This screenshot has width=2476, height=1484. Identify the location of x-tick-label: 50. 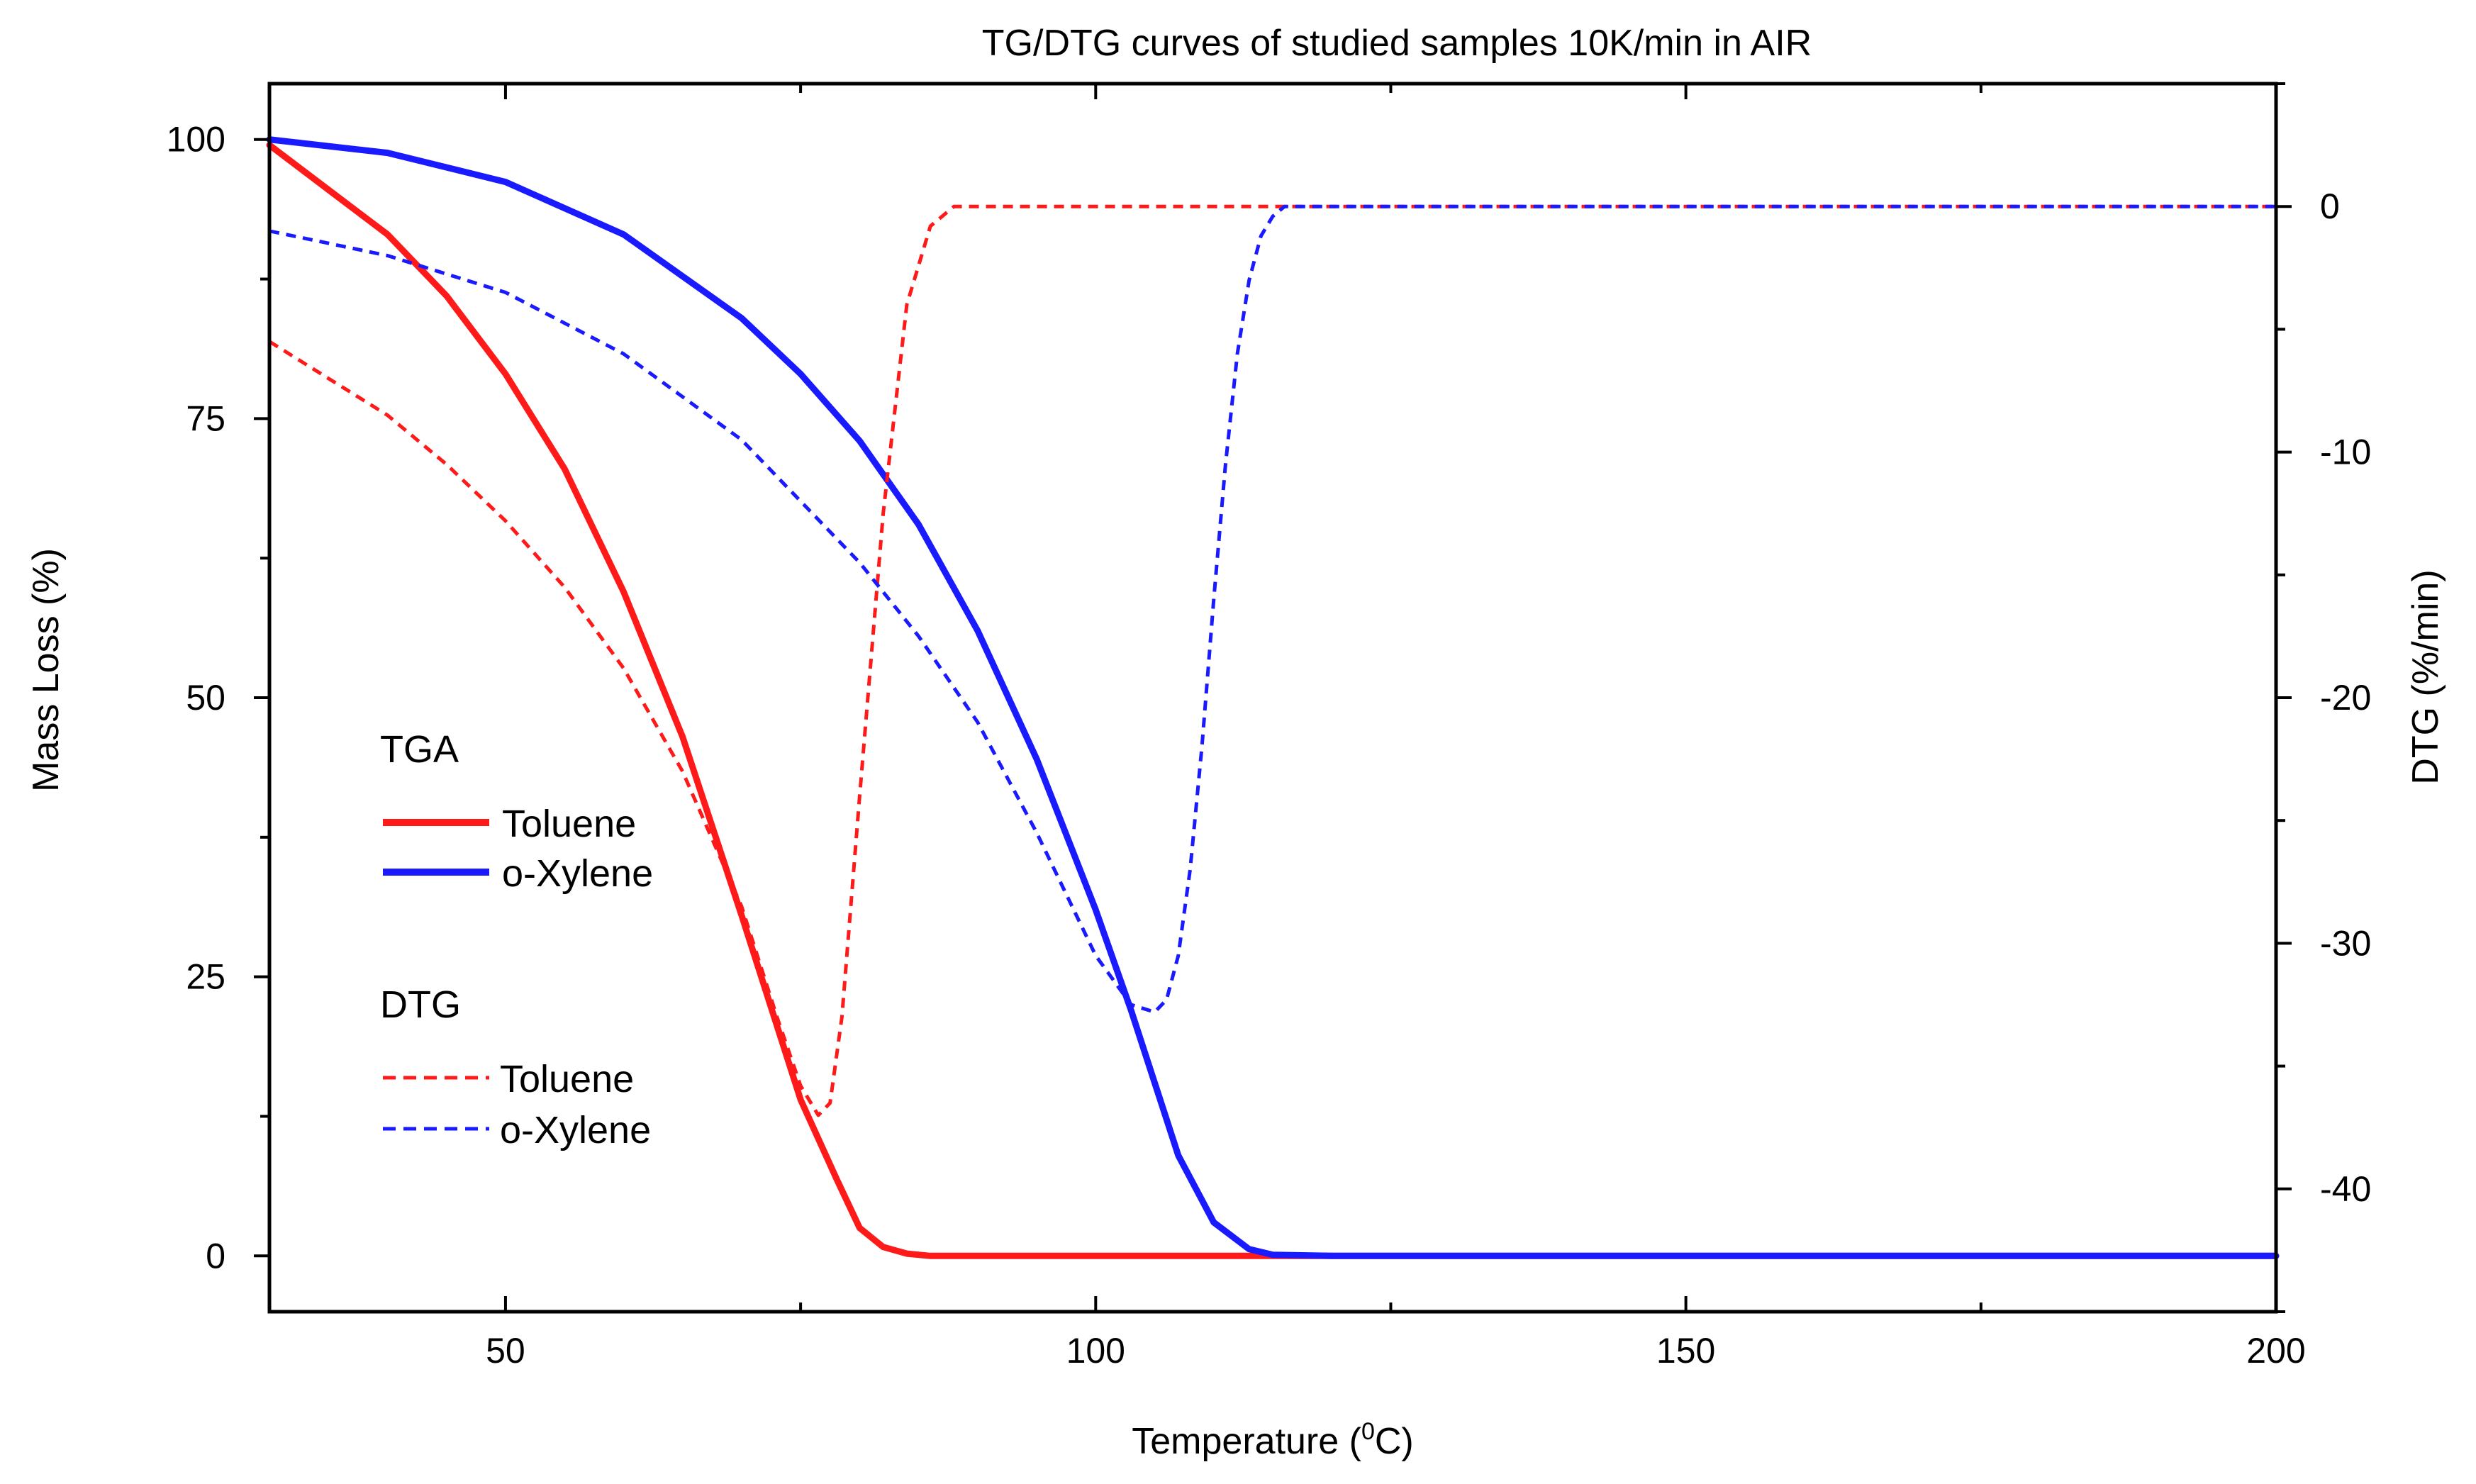
(505, 1351).